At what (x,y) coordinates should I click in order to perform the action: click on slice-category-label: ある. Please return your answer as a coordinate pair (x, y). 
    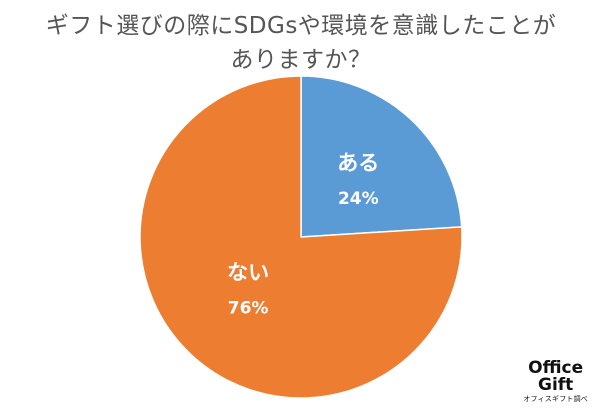
    Looking at the image, I should click on (358, 163).